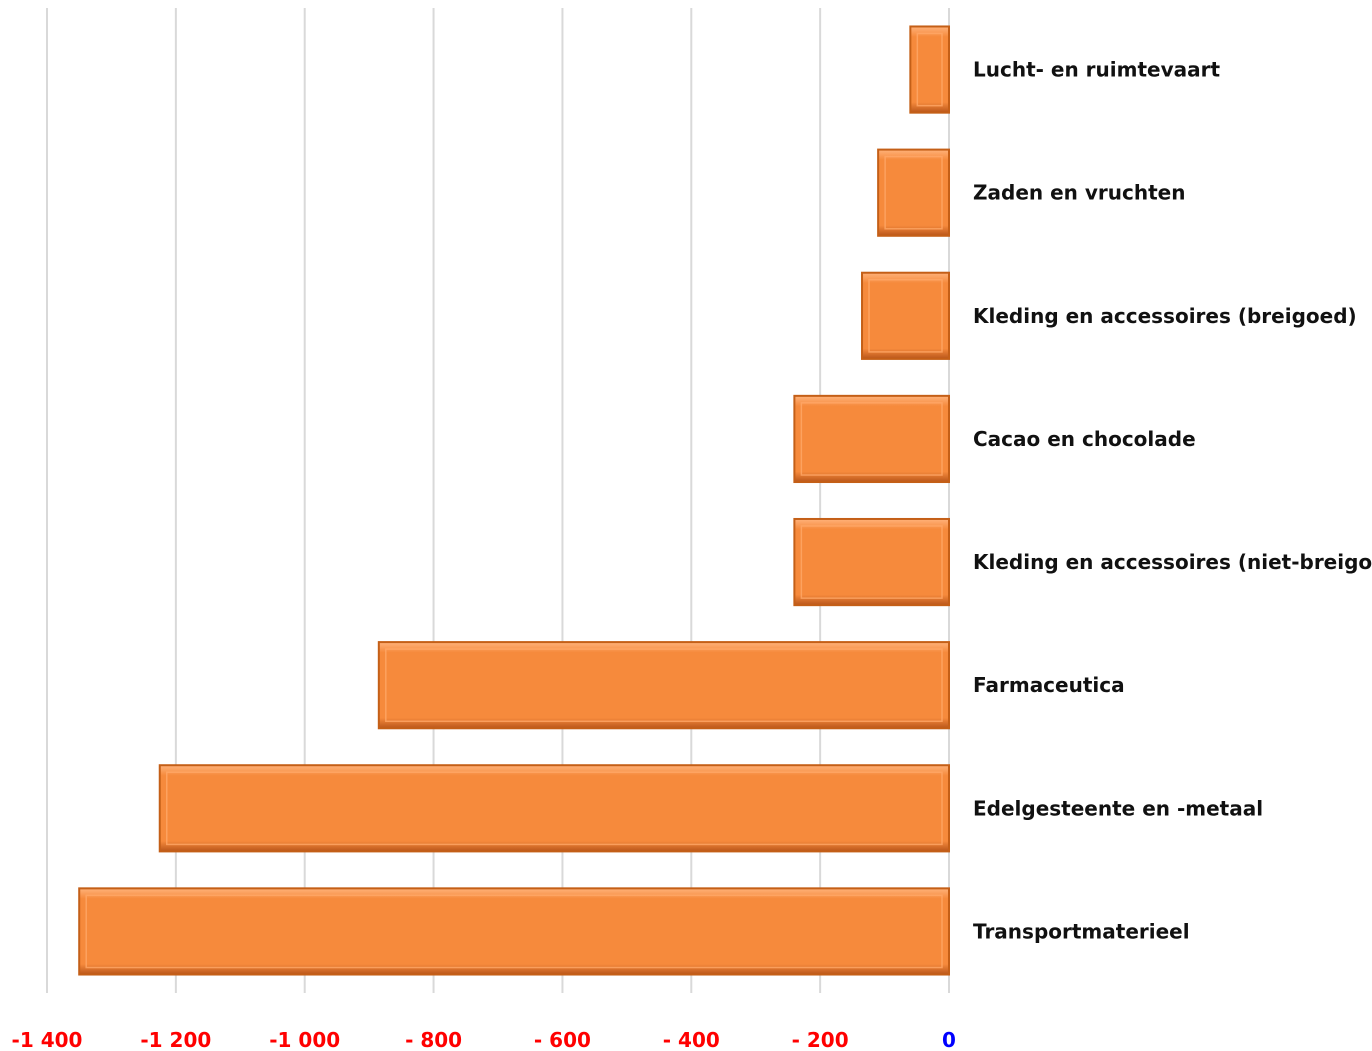 The image size is (1372, 1051). Describe the element at coordinates (484, 1039) in the screenshot. I see `x-axis-ticks: -1 400 -1 200 -1 000 - 800 - 600 - 400 - 200 0` at that location.